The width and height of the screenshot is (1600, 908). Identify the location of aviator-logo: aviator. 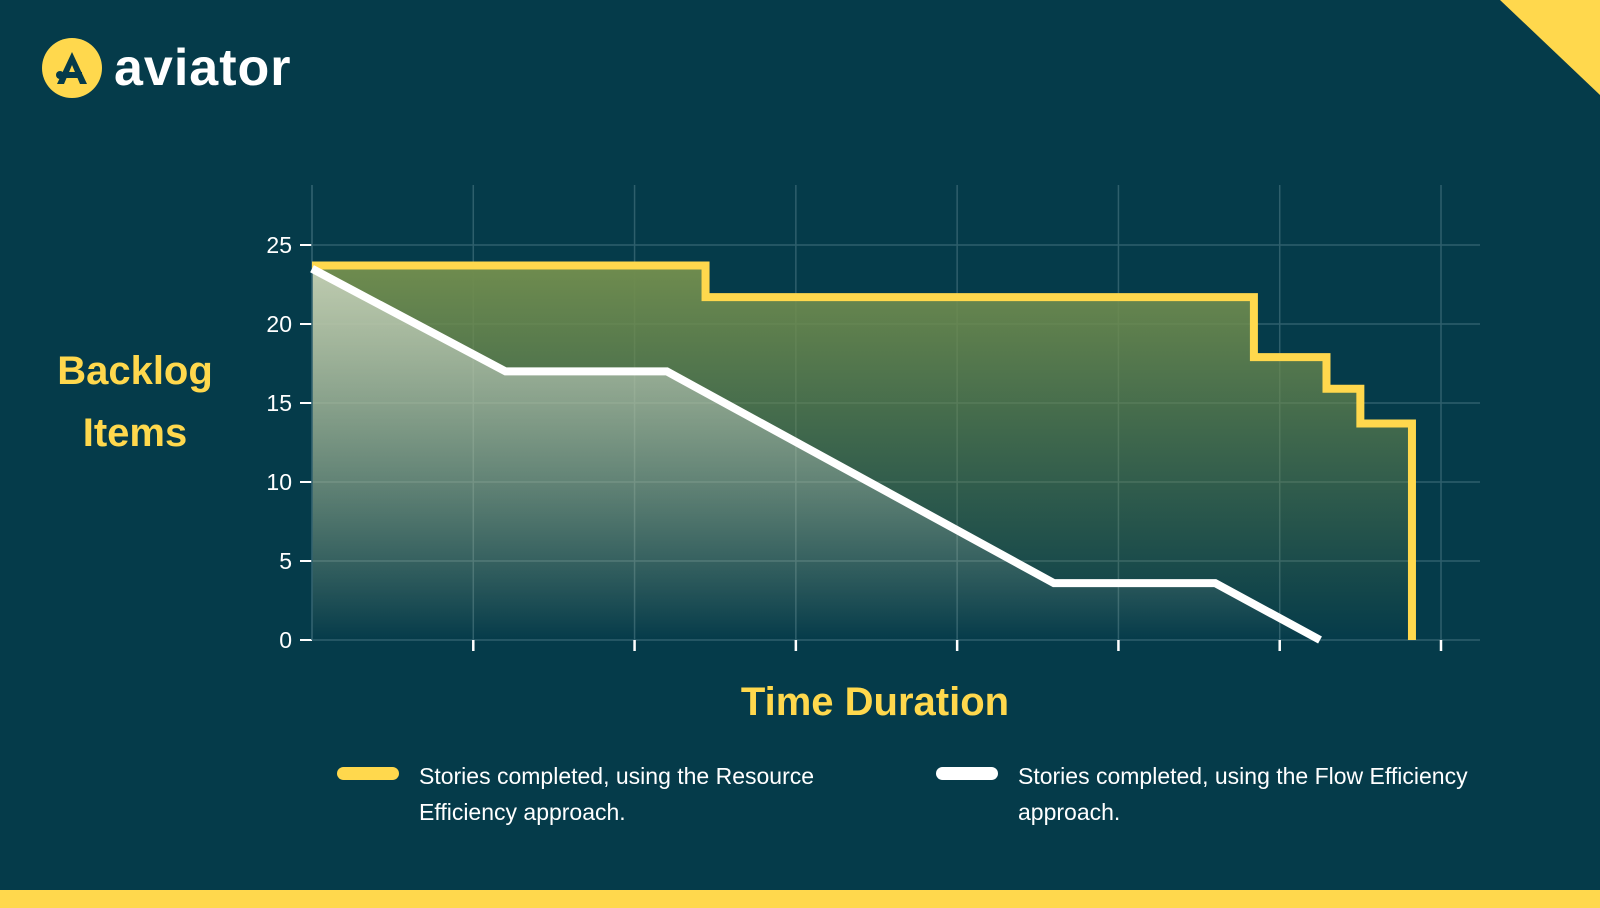
(167, 68).